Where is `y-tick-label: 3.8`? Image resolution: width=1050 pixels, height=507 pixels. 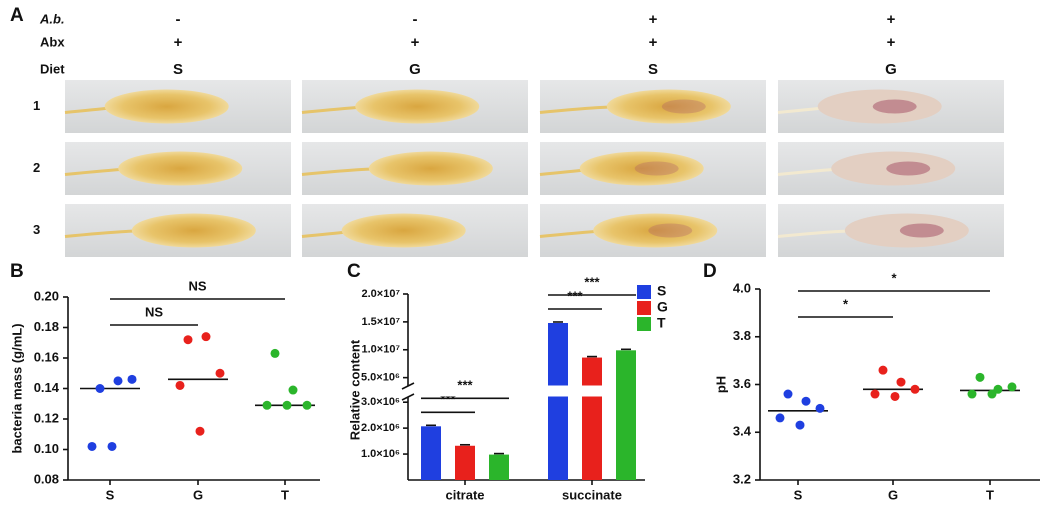 y-tick-label: 3.8 is located at coordinates (742, 335).